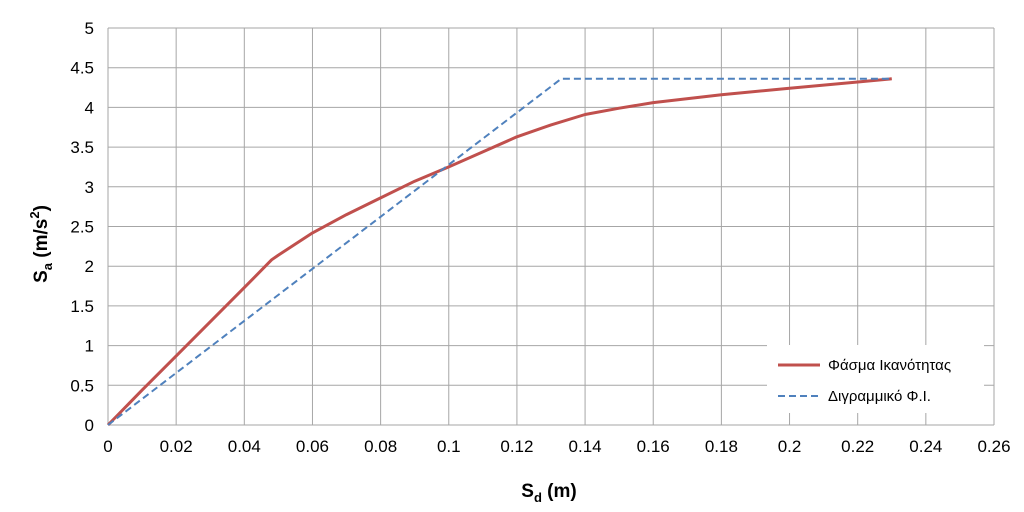 The image size is (1024, 512). Describe the element at coordinates (176, 446) in the screenshot. I see `x-tick-label: 0.02` at that location.